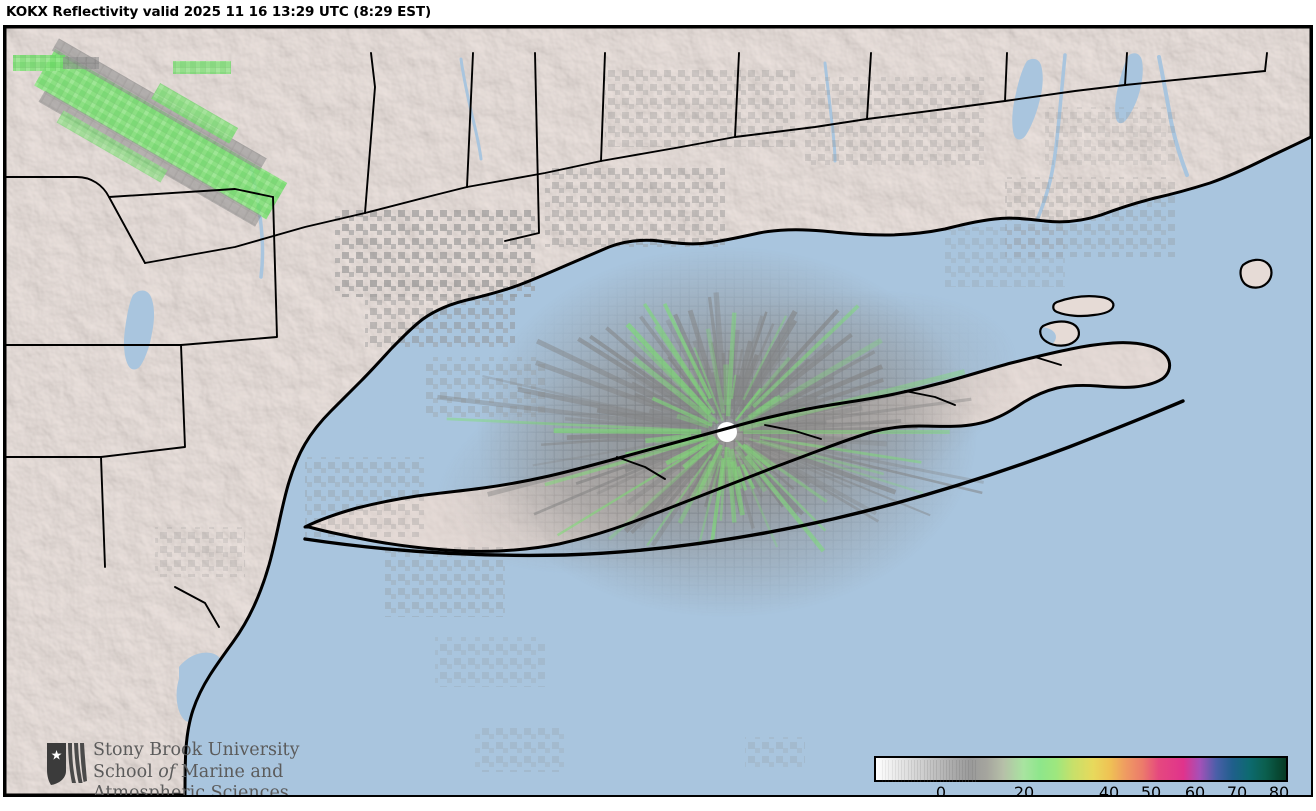  Describe the element at coordinates (167, 771) in the screenshot. I see `logo-line-2-b: of` at that location.